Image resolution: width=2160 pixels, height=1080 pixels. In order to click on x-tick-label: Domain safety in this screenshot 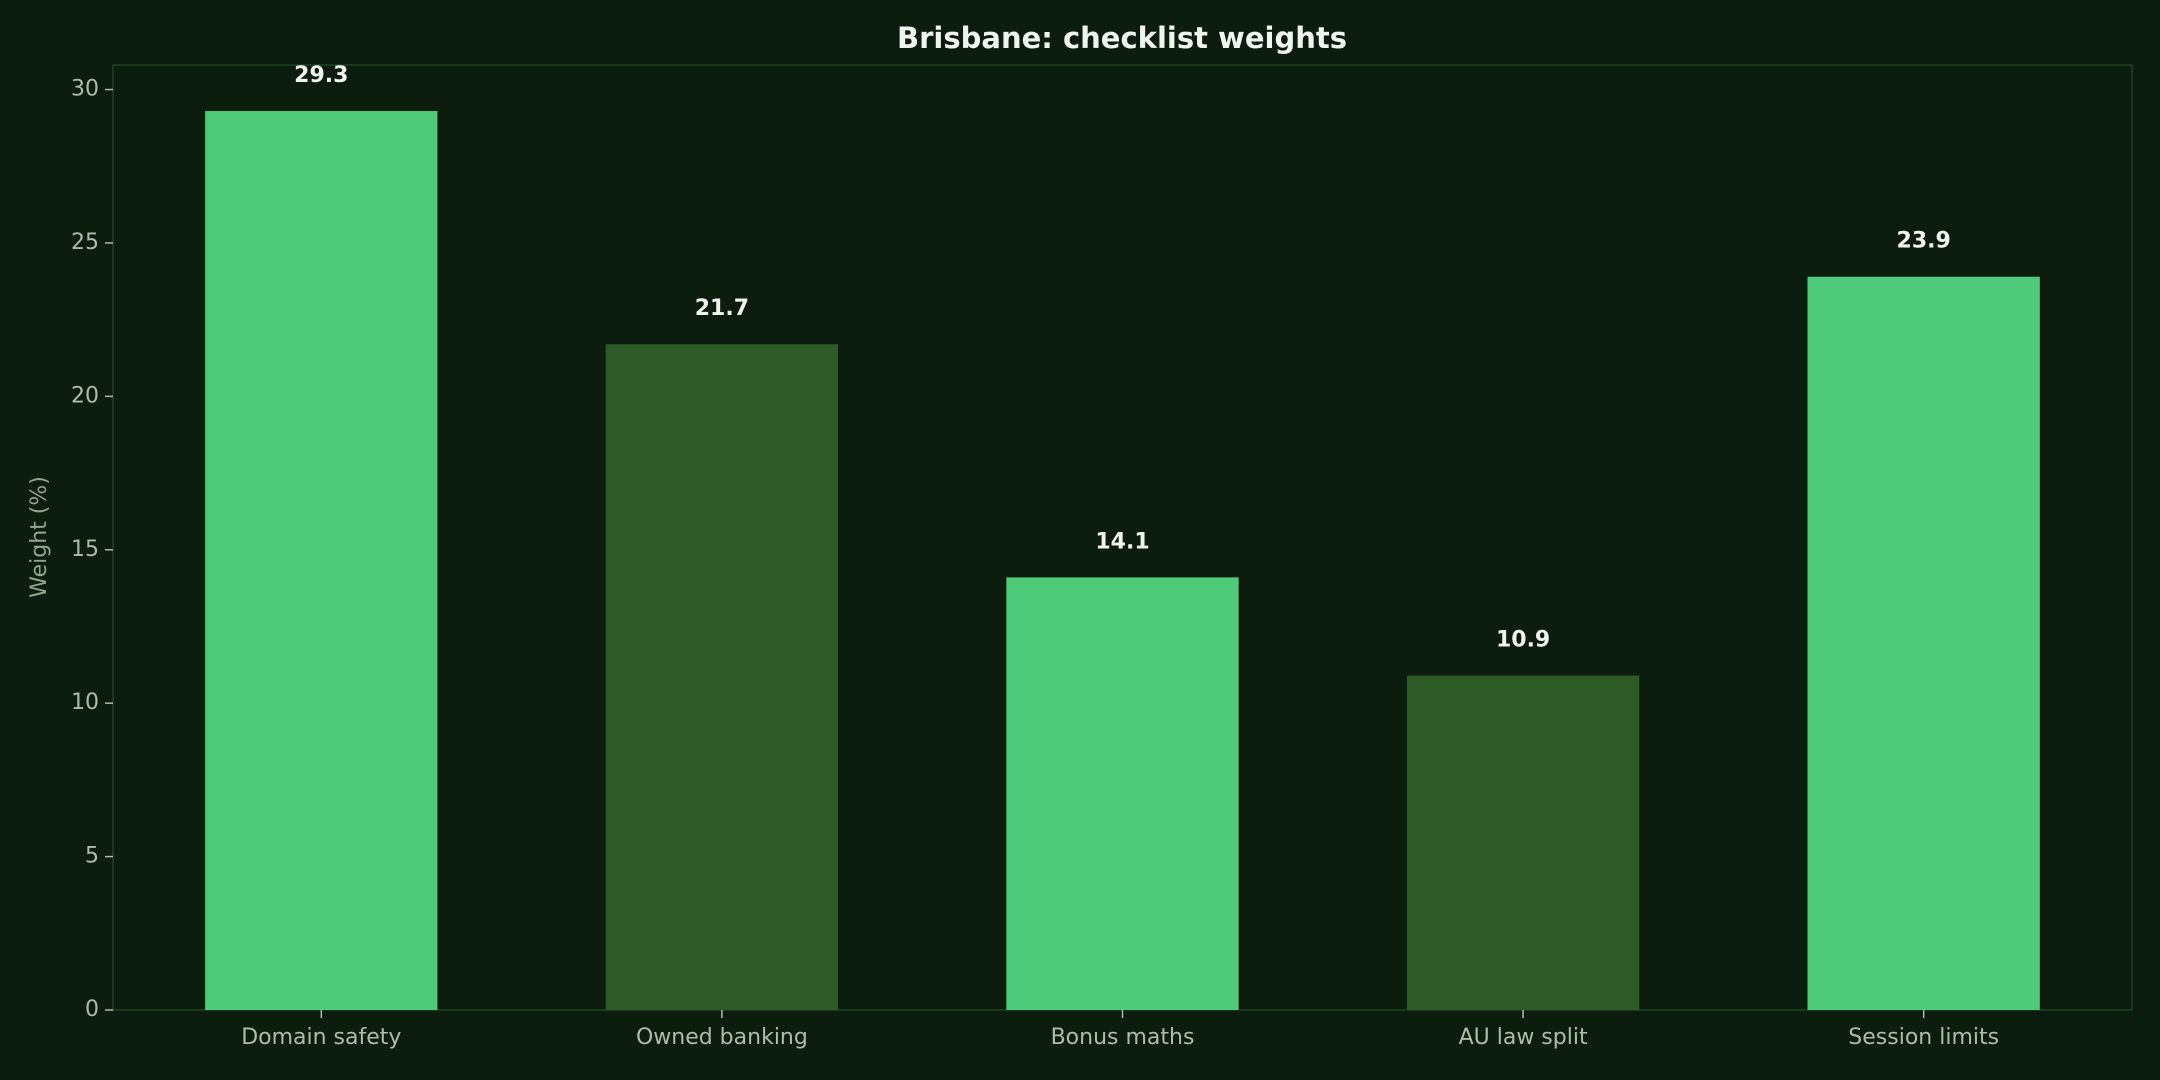, I will do `click(321, 1037)`.